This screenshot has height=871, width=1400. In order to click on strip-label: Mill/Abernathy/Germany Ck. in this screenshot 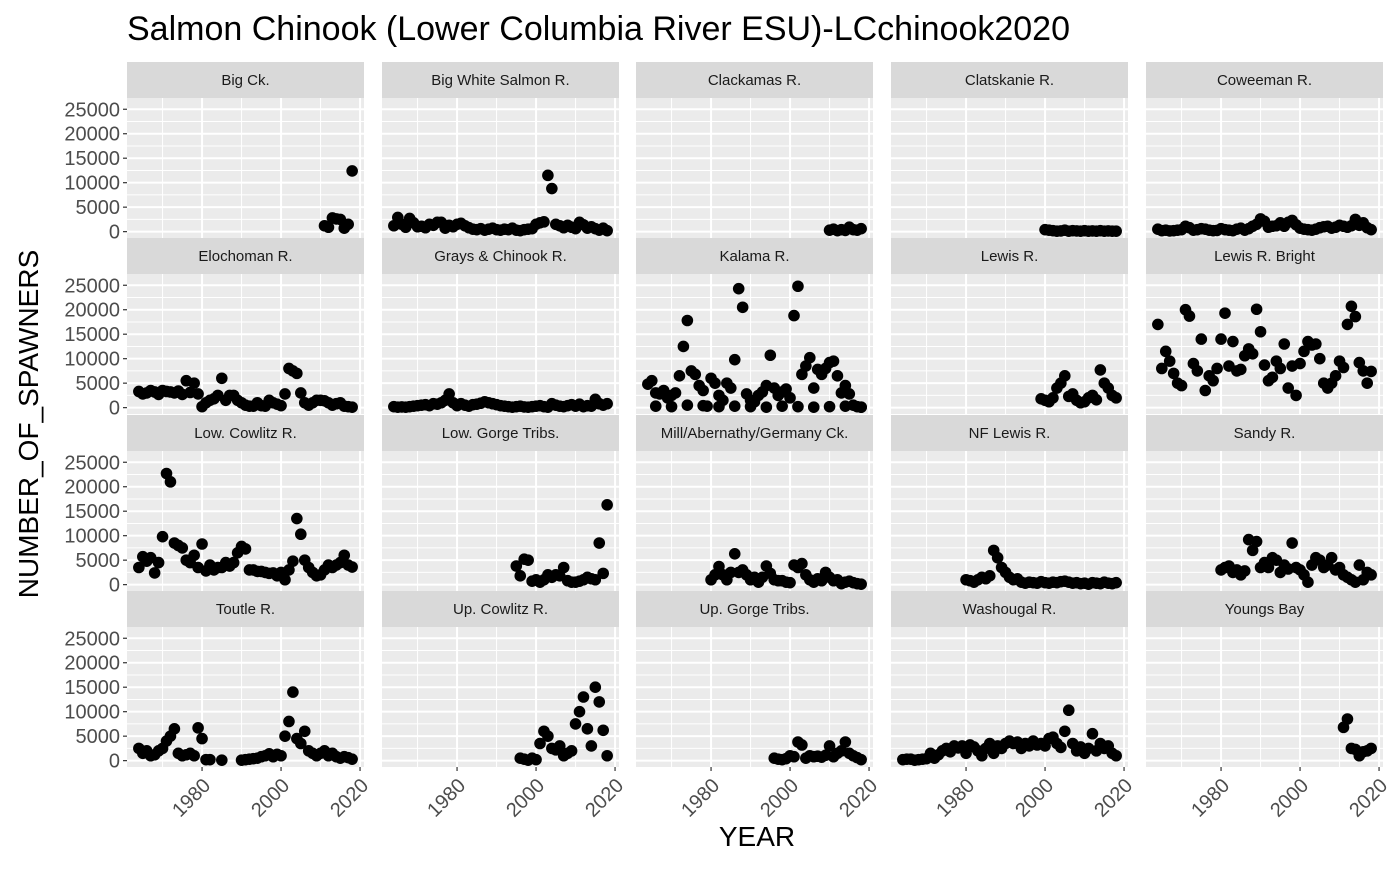, I will do `click(755, 433)`.